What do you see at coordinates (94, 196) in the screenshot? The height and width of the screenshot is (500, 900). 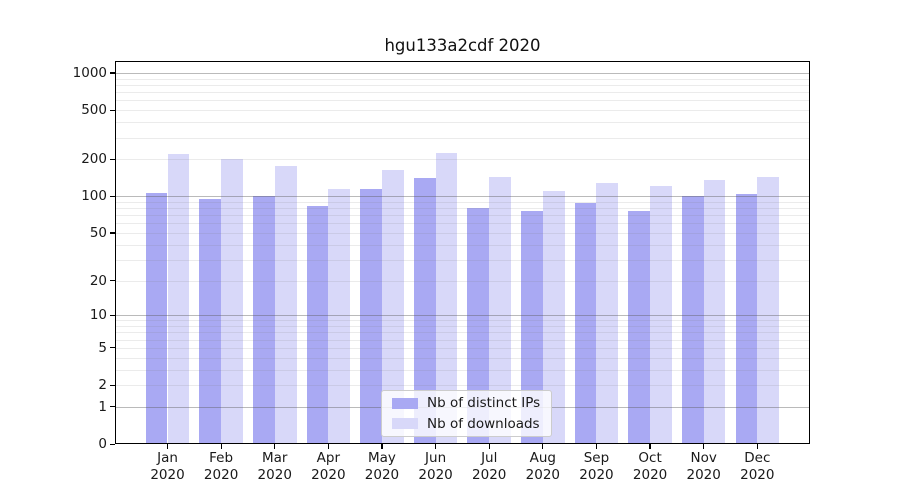 I see `y-tick-label-100: 100` at bounding box center [94, 196].